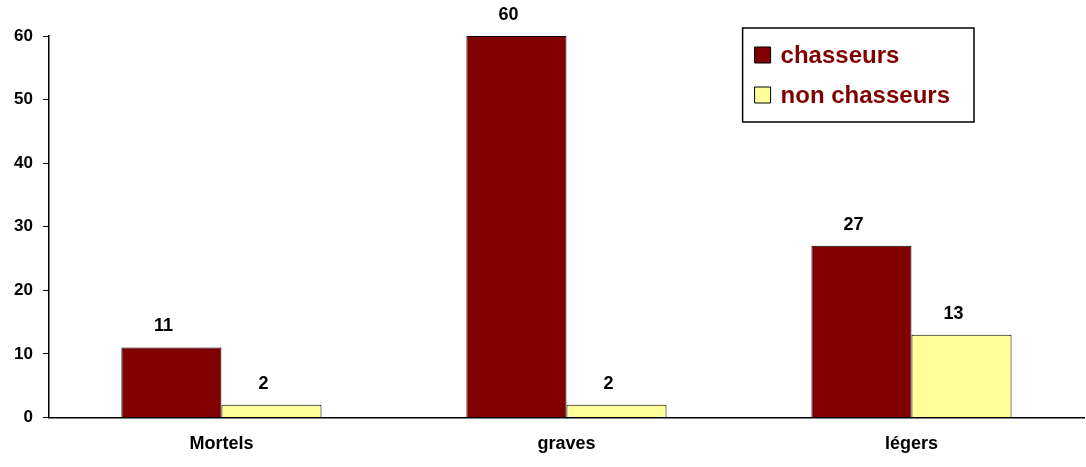 The width and height of the screenshot is (1086, 467). What do you see at coordinates (508, 13) in the screenshot?
I see `data-label: 60` at bounding box center [508, 13].